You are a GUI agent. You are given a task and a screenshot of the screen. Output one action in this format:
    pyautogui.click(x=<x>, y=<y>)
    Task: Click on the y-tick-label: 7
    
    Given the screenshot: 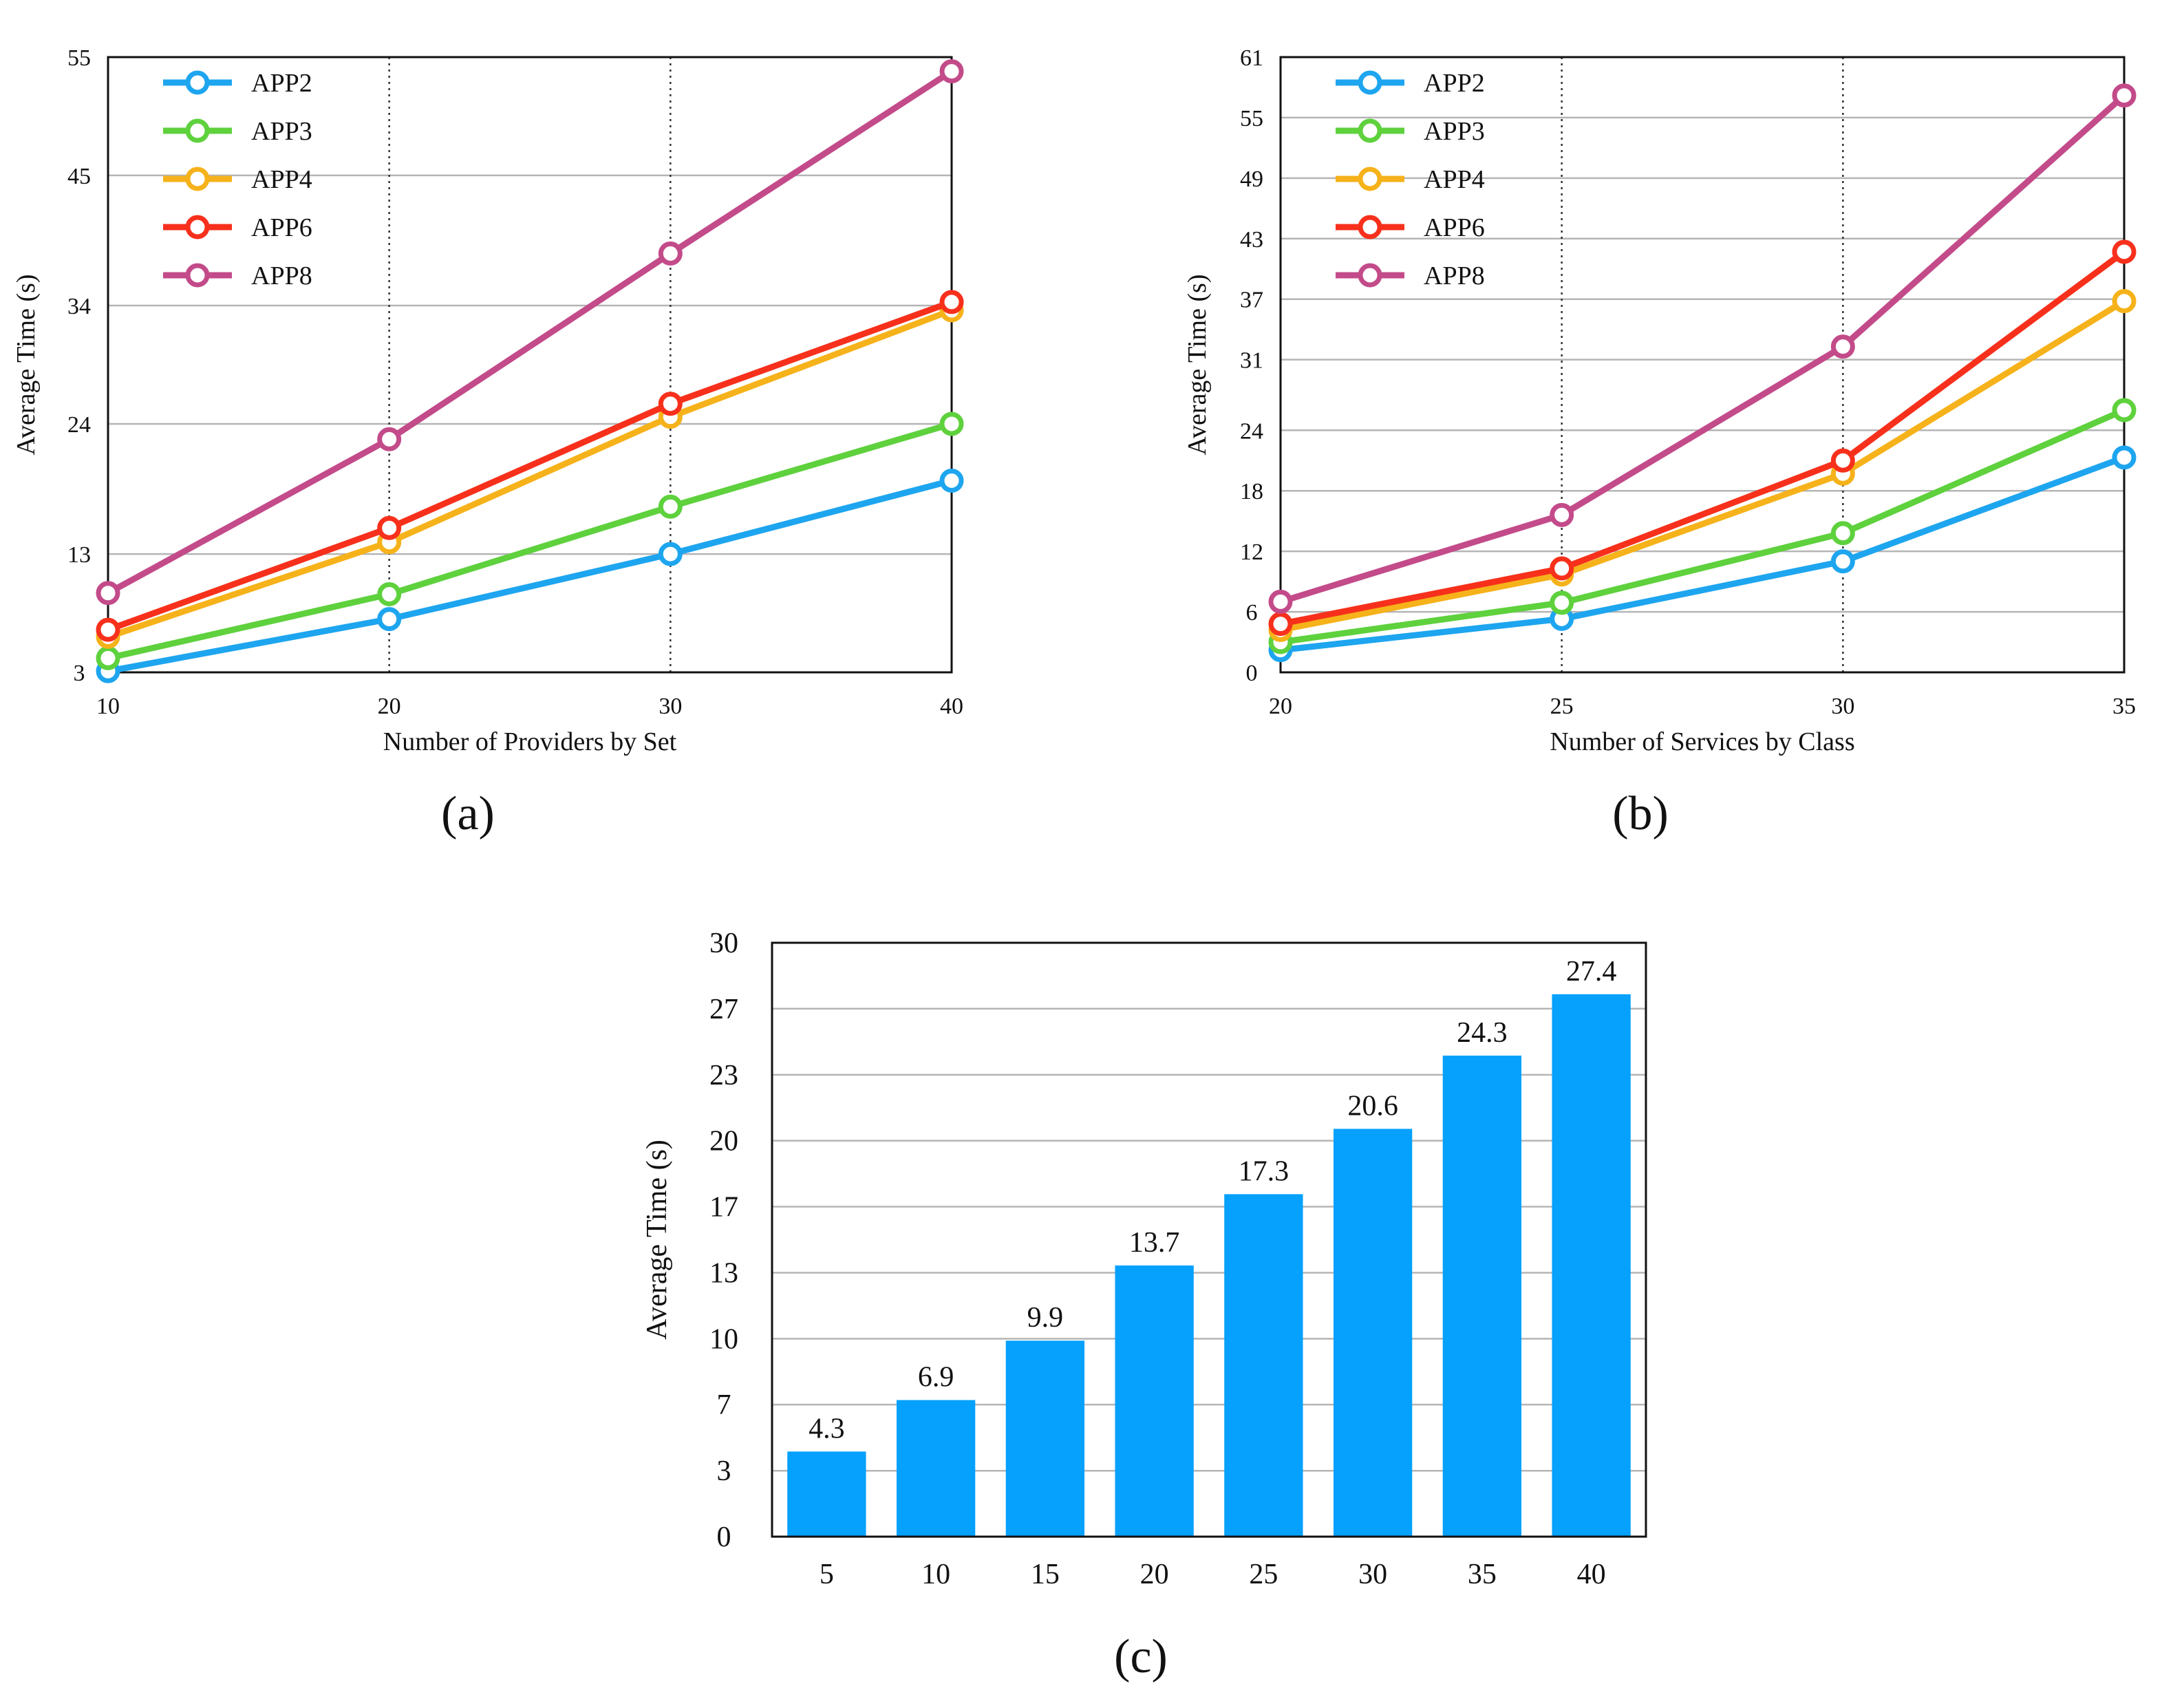 What is the action you would take?
    pyautogui.click(x=724, y=1405)
    